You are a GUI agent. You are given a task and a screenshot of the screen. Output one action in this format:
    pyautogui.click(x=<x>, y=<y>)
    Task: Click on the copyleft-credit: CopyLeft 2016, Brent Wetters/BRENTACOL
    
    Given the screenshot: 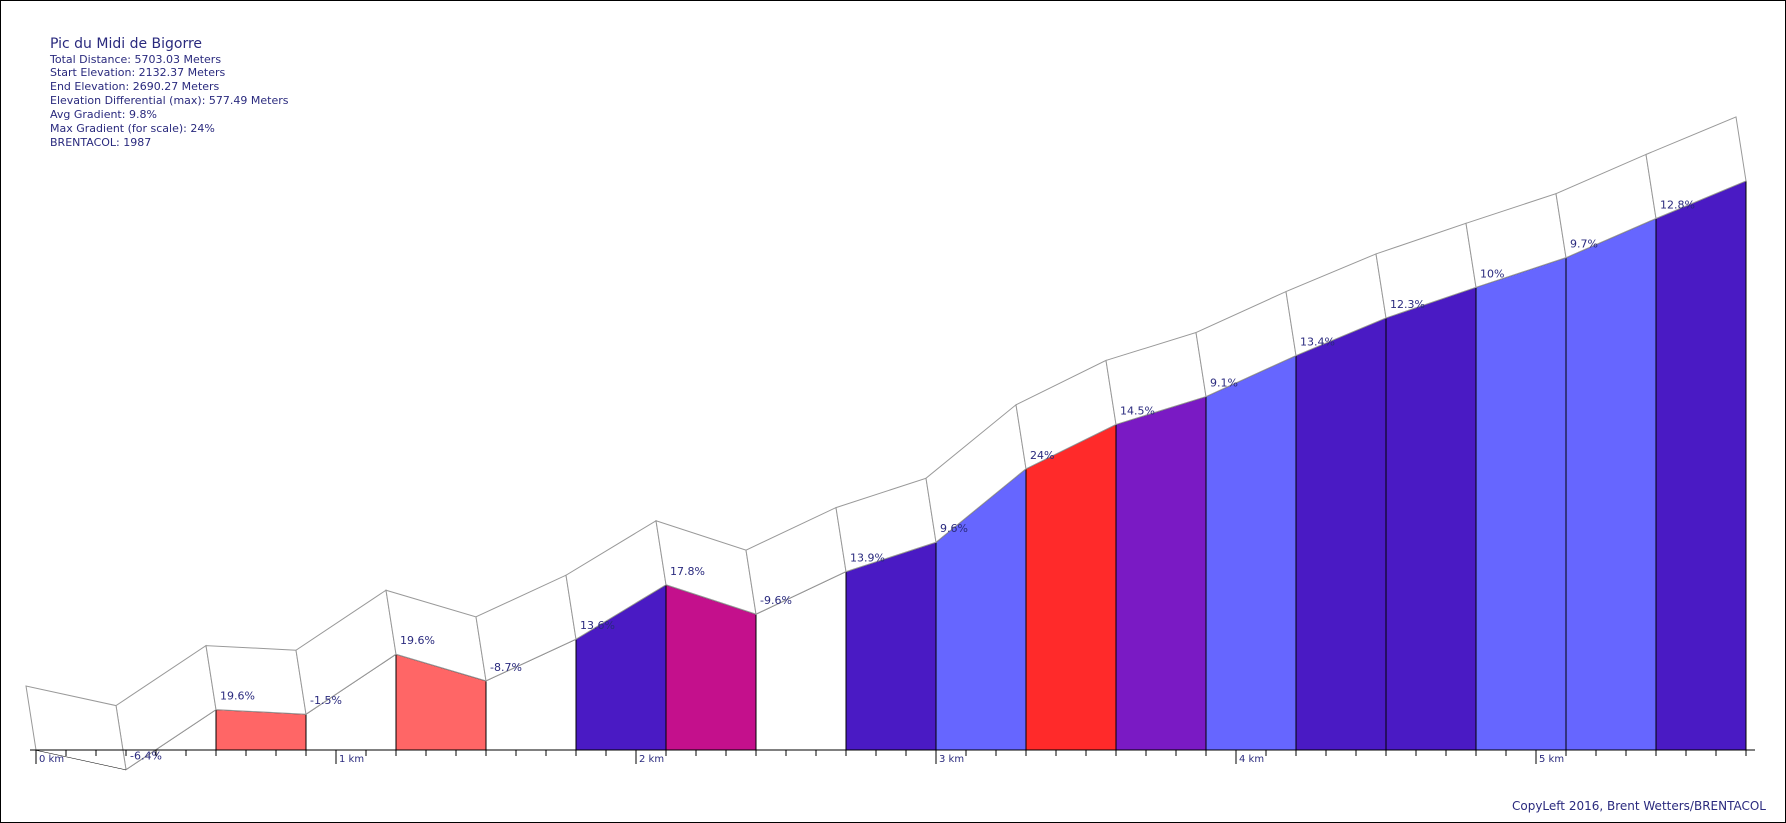 What is the action you would take?
    pyautogui.click(x=1638, y=806)
    